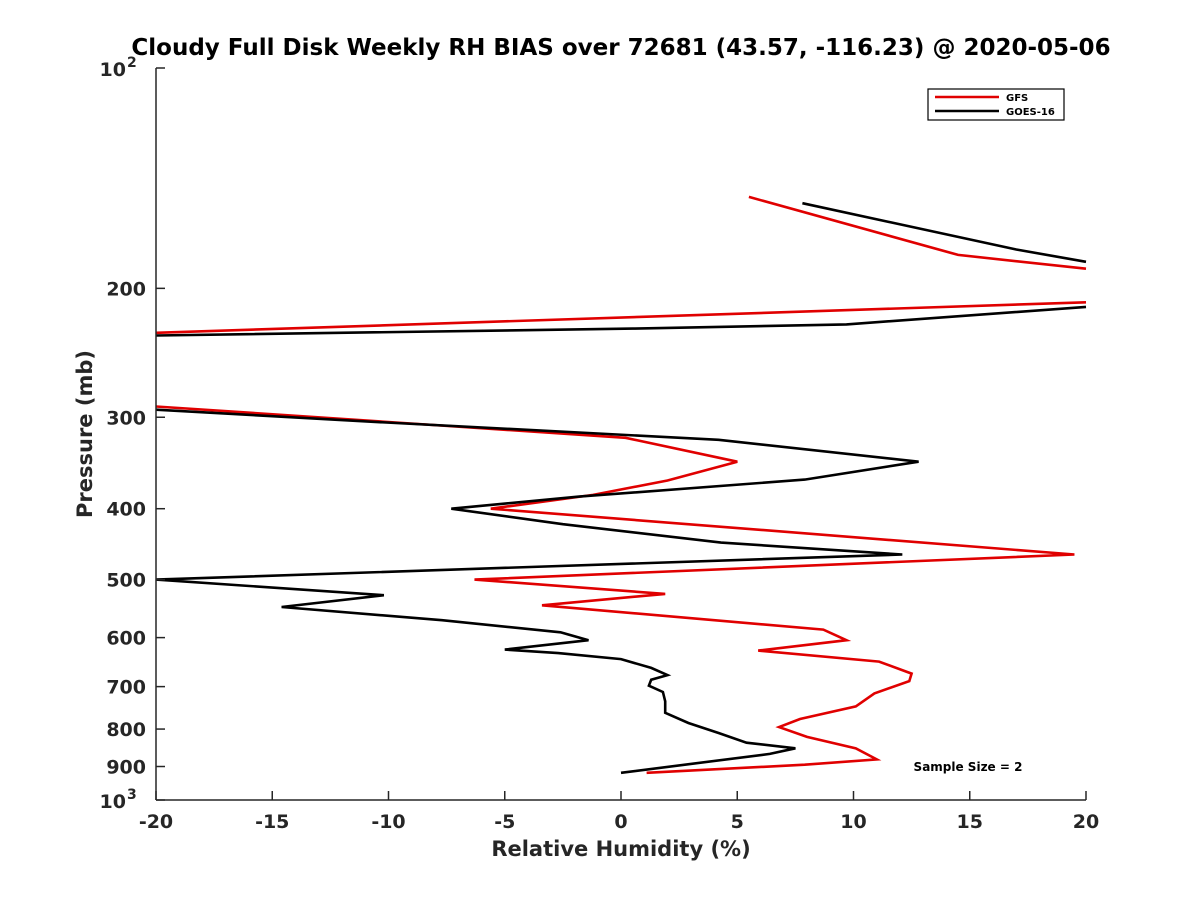 The height and width of the screenshot is (900, 1200). Describe the element at coordinates (1017, 98) in the screenshot. I see `legend-label-gfs: GFS` at that location.